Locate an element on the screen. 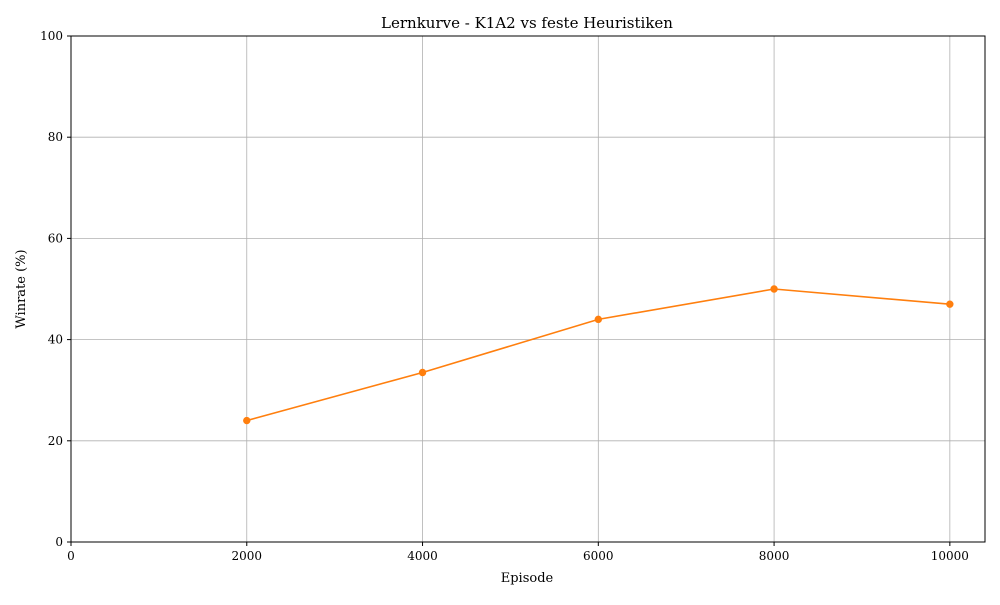  y-tick-label: 60 is located at coordinates (55, 238).